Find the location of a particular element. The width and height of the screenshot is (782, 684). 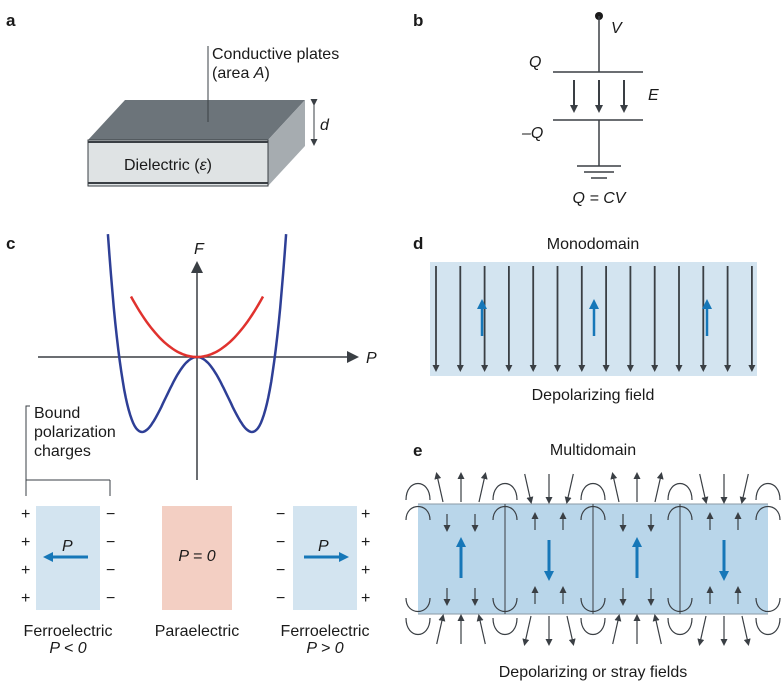

multidomain-title: Multidomain is located at coordinates (593, 450).